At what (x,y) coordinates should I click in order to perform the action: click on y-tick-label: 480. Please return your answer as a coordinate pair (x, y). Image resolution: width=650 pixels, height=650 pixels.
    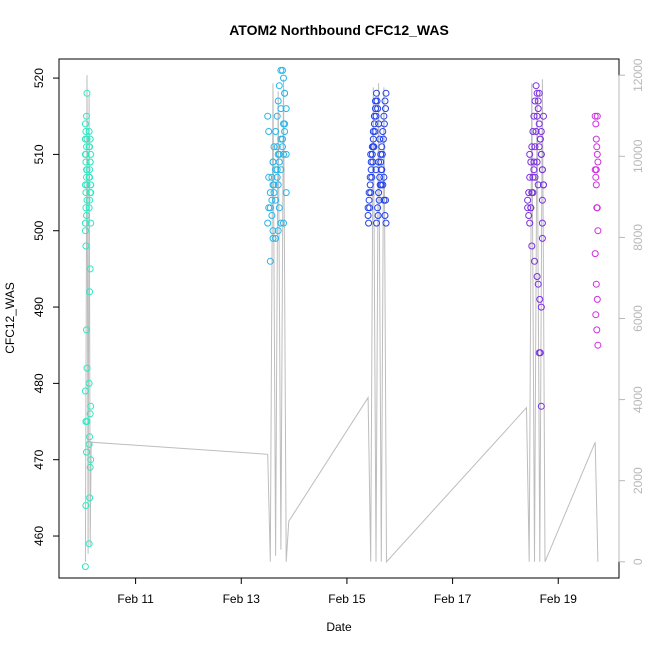
    Looking at the image, I should click on (39, 383).